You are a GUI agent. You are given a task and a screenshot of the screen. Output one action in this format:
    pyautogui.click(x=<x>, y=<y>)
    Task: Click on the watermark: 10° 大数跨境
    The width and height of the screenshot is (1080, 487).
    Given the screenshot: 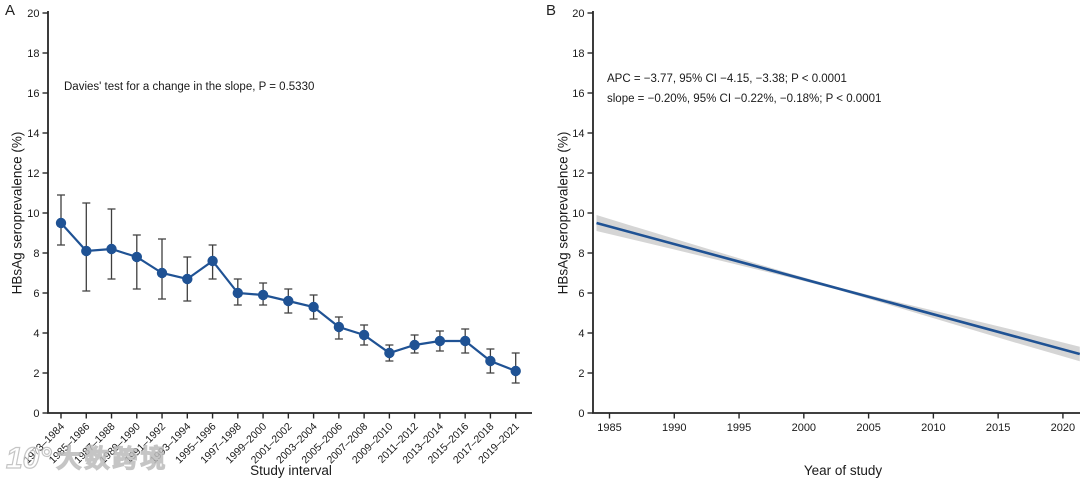 What is the action you would take?
    pyautogui.click(x=87, y=458)
    